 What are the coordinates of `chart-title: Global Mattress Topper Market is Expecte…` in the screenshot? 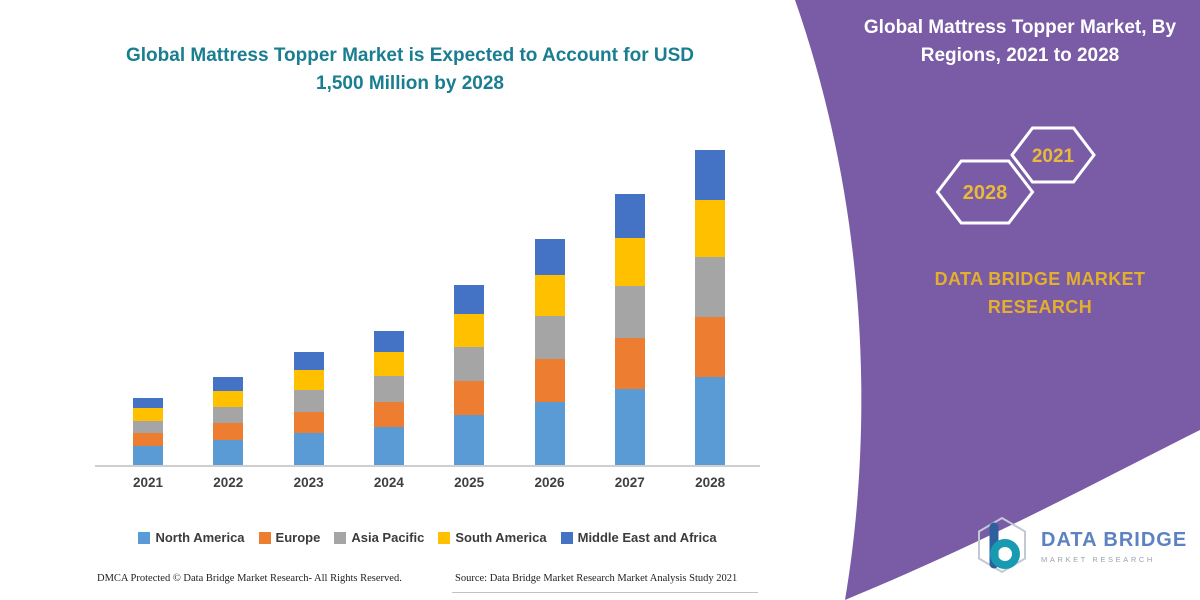 It's located at (410, 70).